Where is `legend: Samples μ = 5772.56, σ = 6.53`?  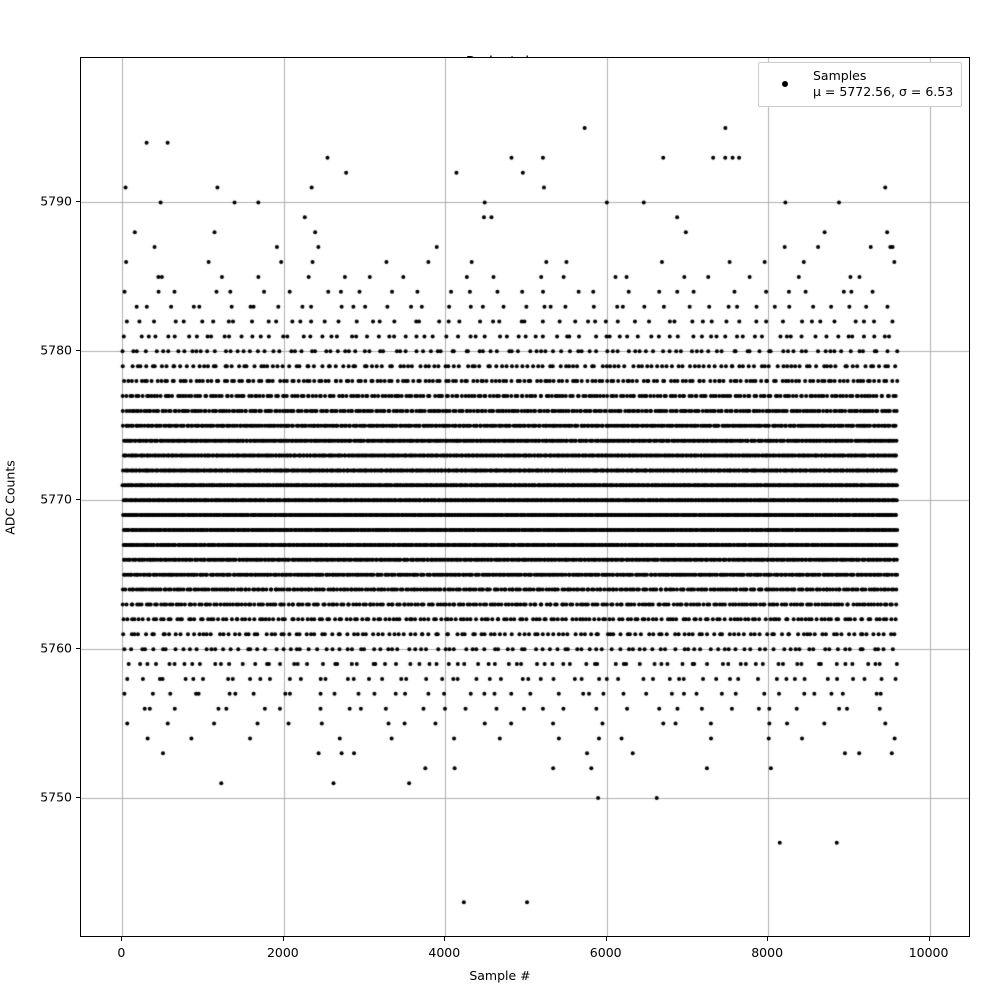 legend: Samples μ = 5772.56, σ = 6.53 is located at coordinates (860, 84).